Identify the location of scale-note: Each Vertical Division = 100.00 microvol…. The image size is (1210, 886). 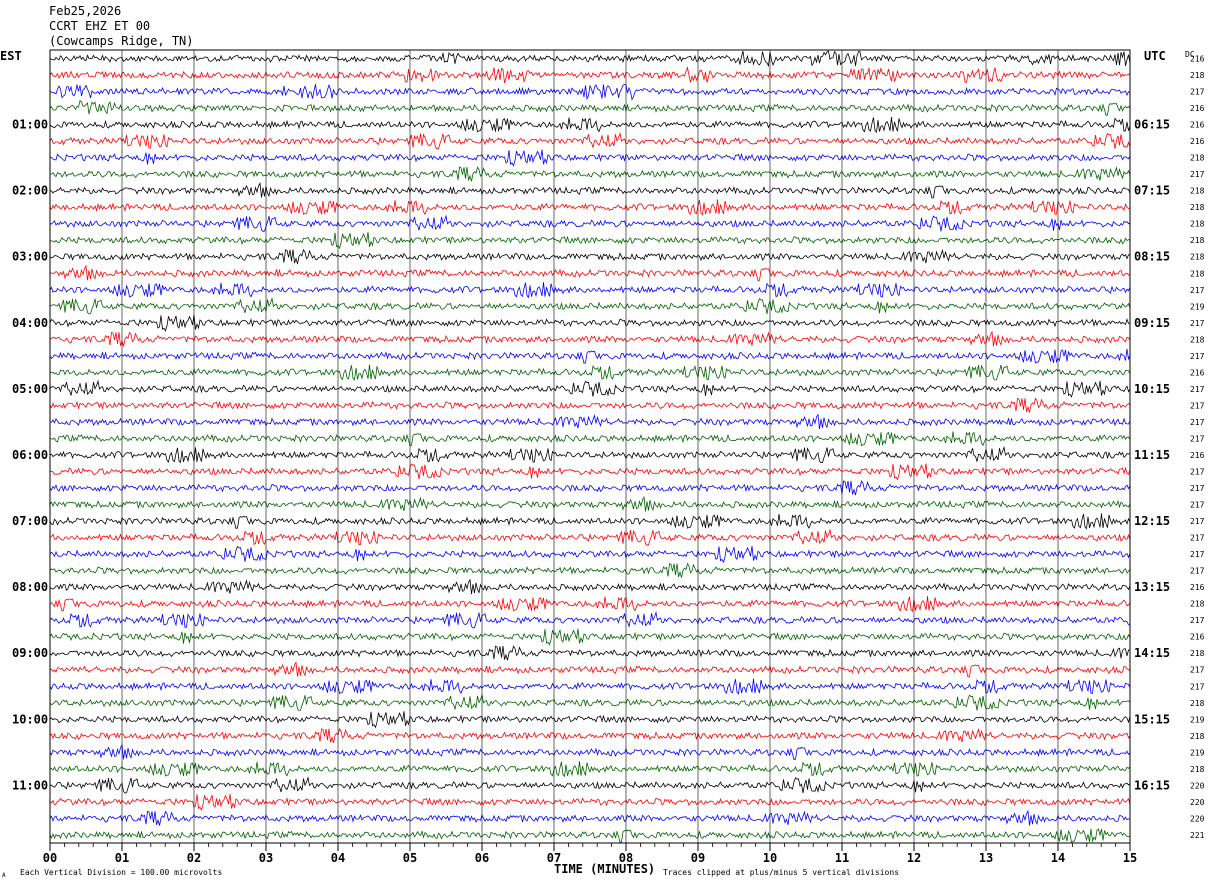
(121, 872).